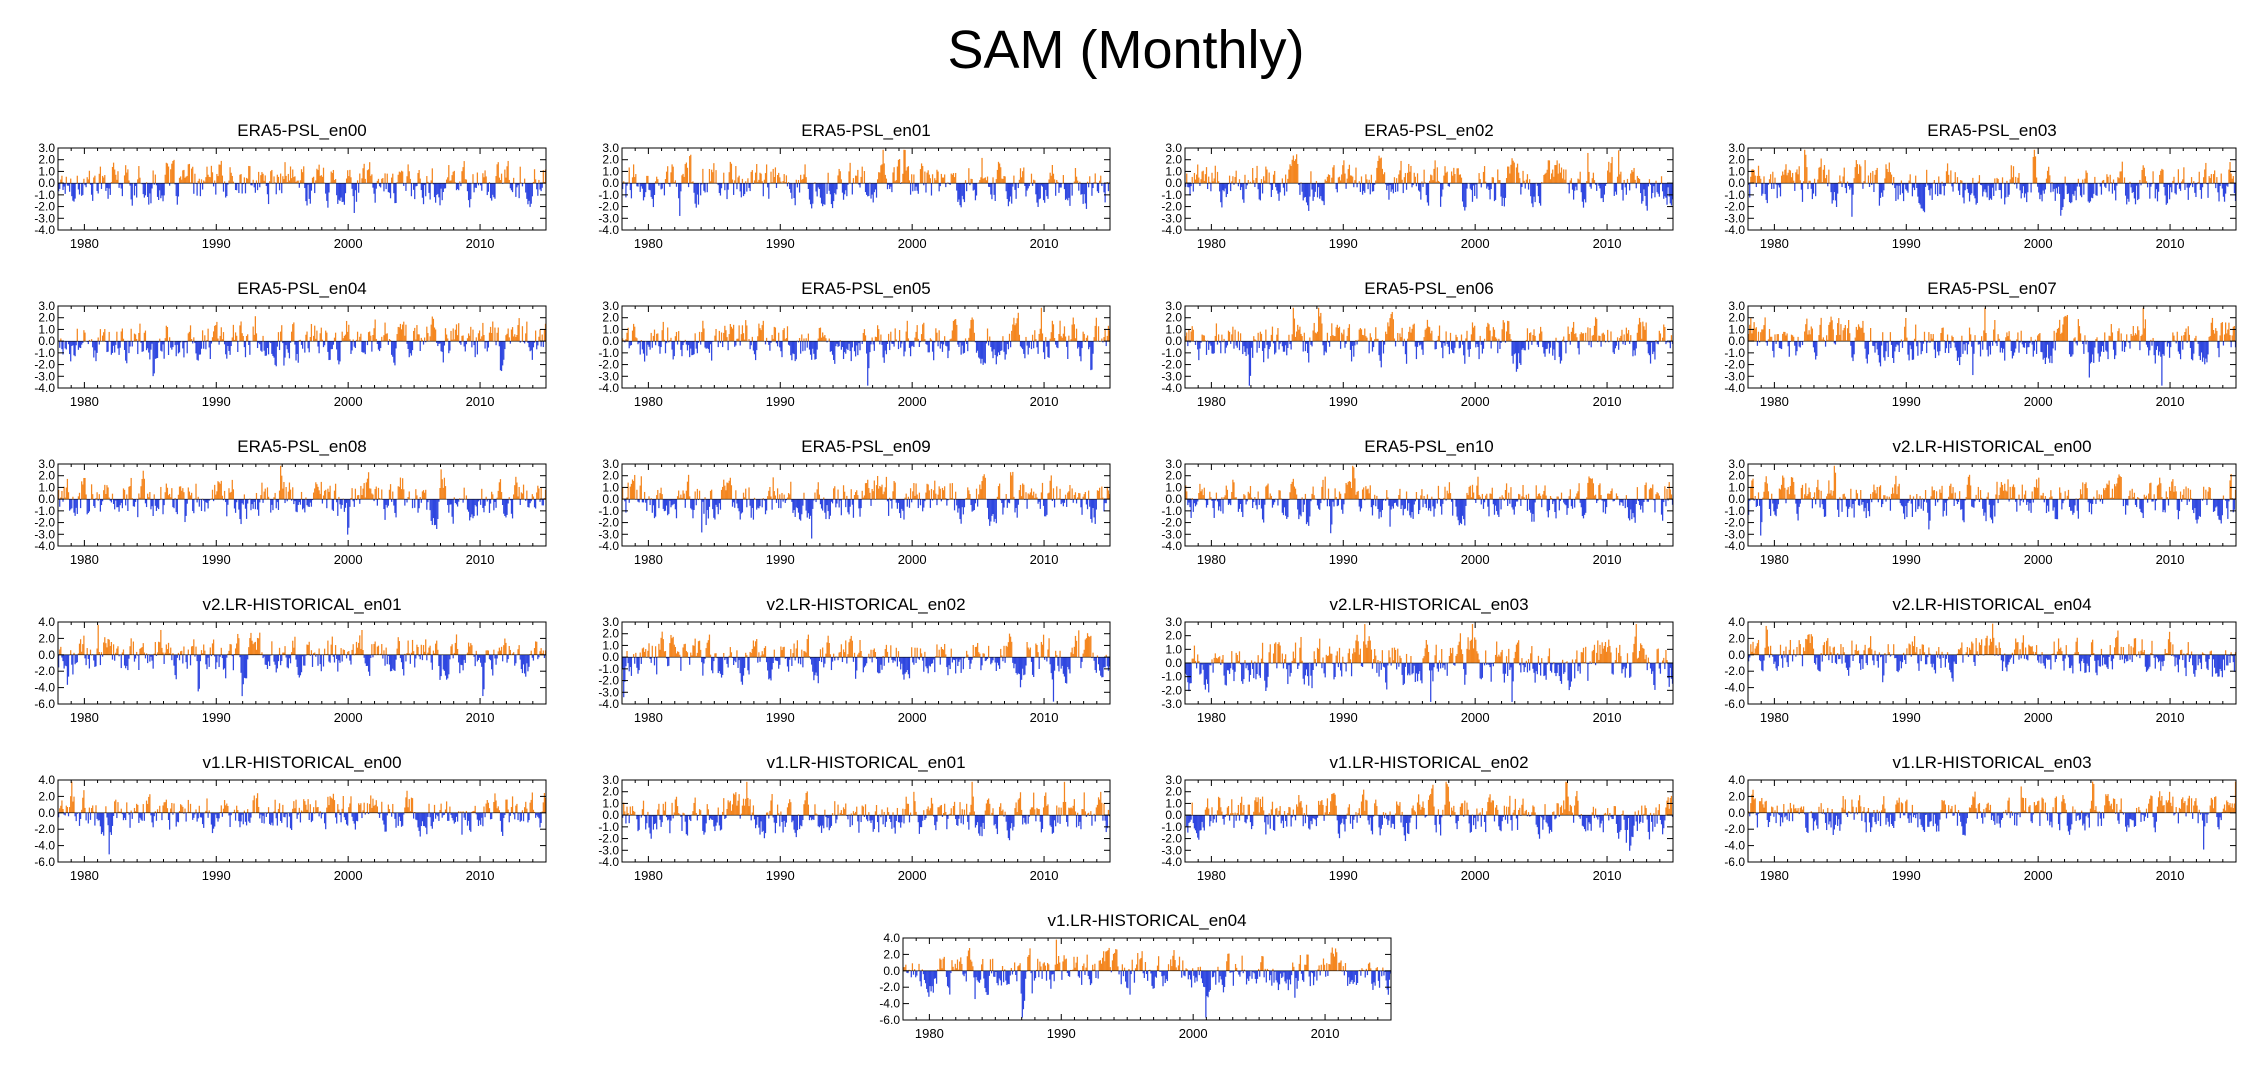 The image size is (2252, 1079). What do you see at coordinates (1906, 401) in the screenshot?
I see `x-tick-label: 1990` at bounding box center [1906, 401].